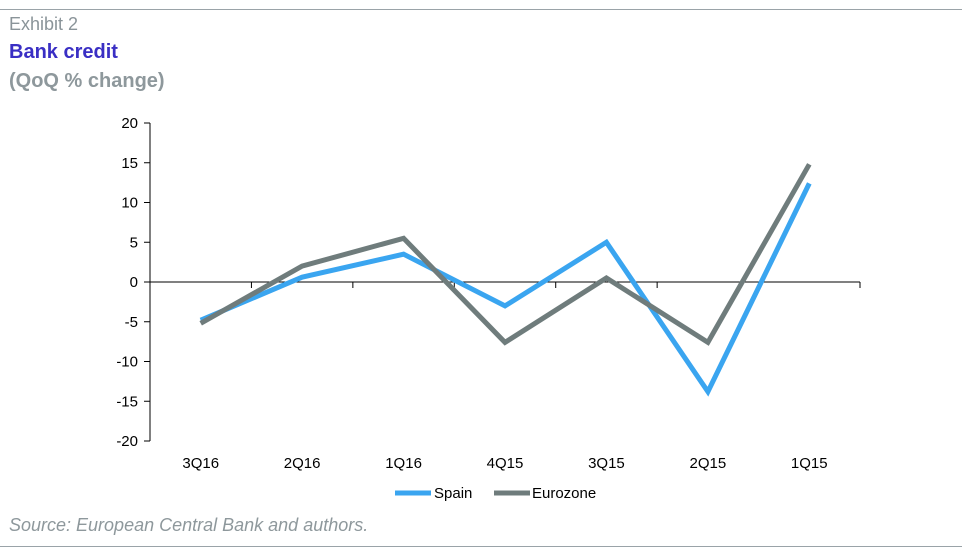  What do you see at coordinates (131, 322) in the screenshot?
I see `y-tick-label: -5` at bounding box center [131, 322].